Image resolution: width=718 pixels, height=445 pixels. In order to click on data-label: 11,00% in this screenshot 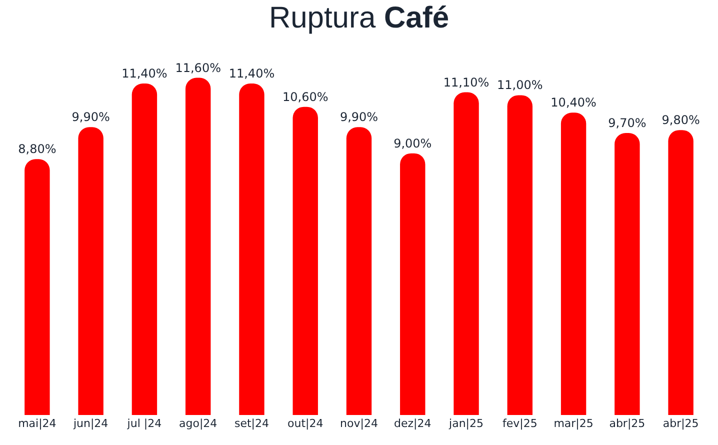, I will do `click(520, 85)`.